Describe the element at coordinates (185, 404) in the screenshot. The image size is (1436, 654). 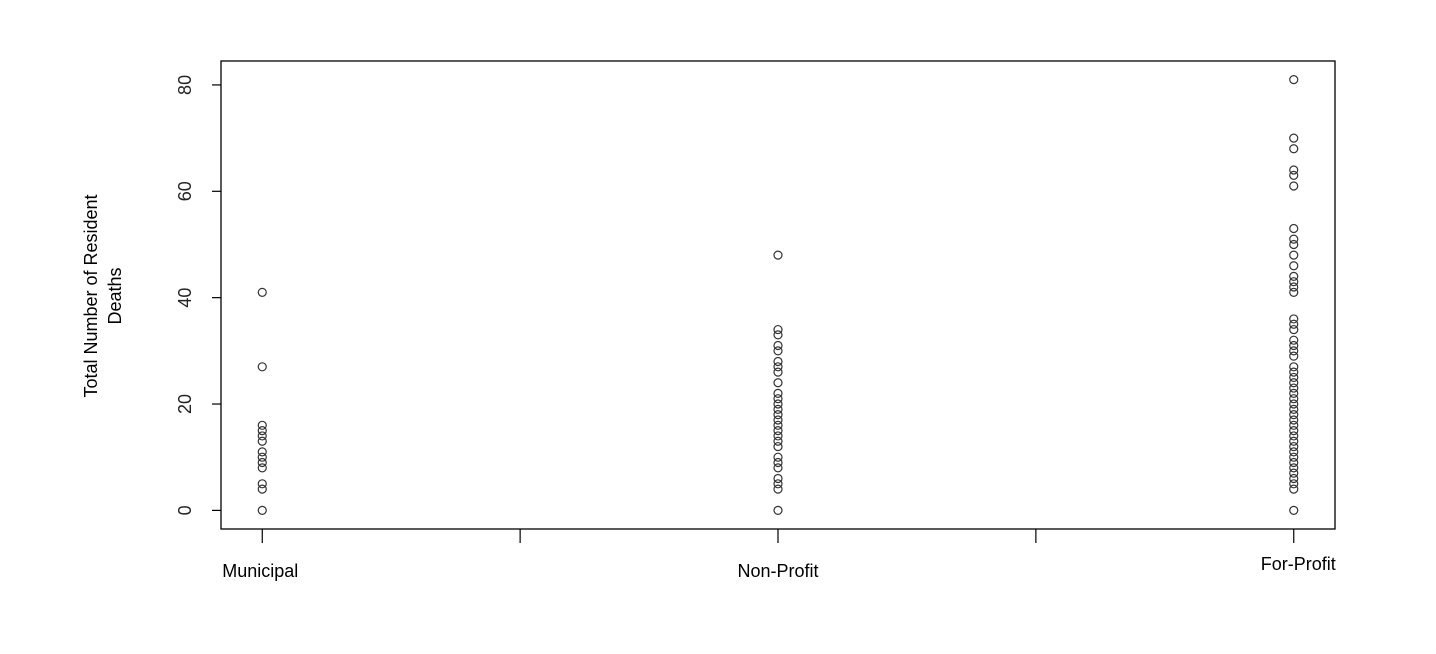
I see `y-tick-label: 20` at that location.